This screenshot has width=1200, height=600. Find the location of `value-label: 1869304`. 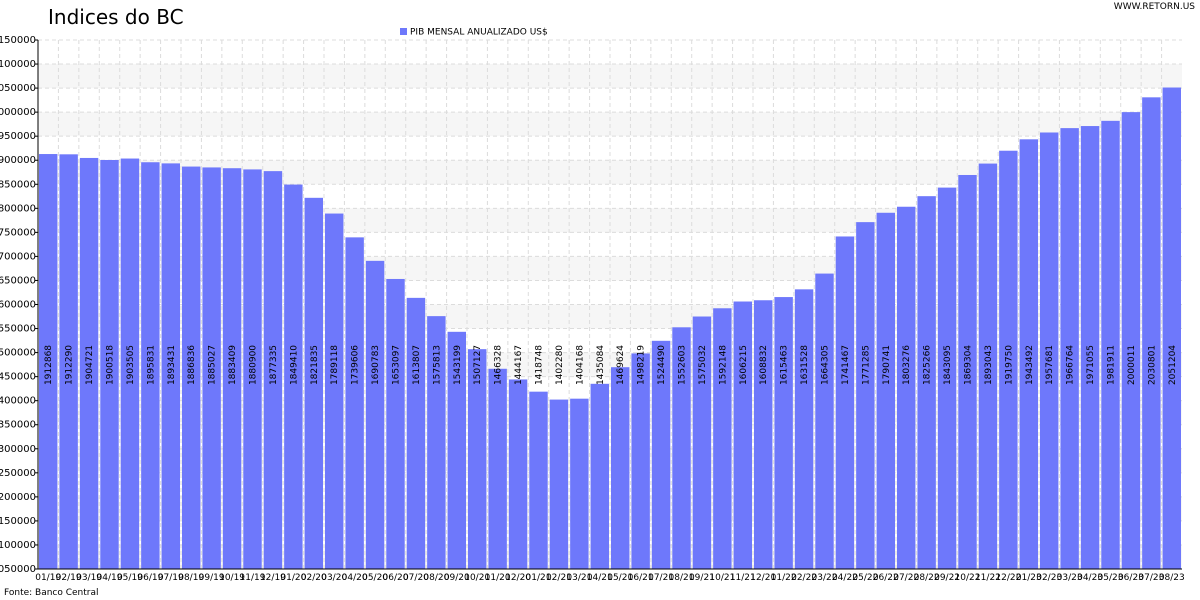

value-label: 1869304 is located at coordinates (969, 365).